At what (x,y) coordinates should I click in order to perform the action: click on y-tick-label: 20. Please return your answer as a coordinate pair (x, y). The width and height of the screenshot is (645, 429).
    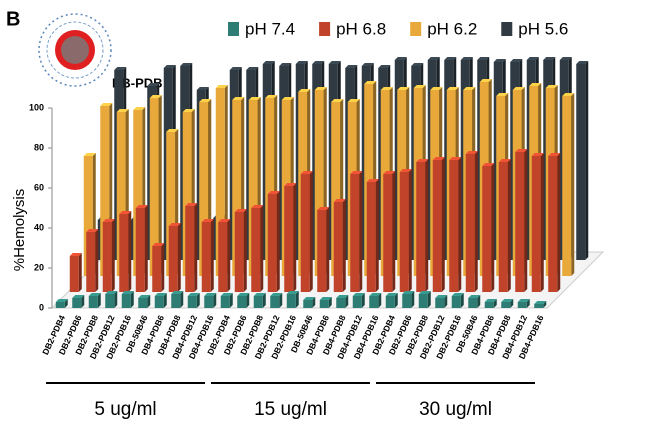
    Looking at the image, I should click on (39, 267).